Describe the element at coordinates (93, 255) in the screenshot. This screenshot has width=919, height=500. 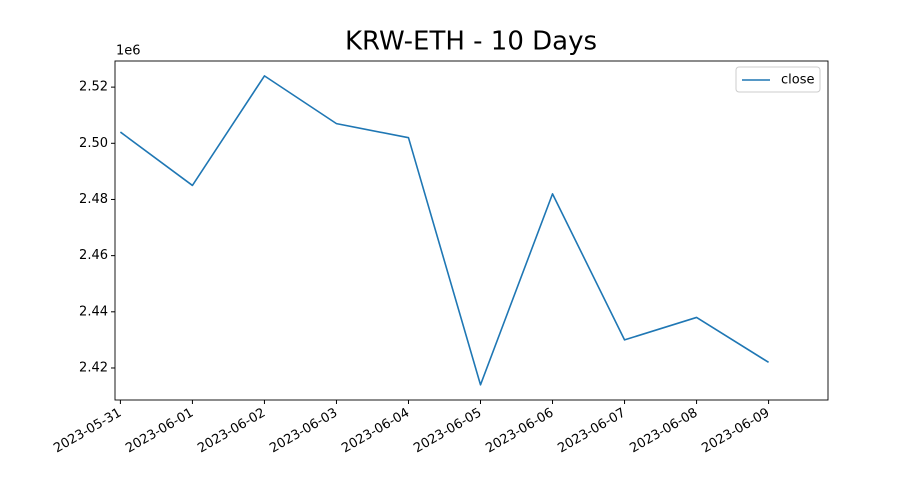
I see `y-tick-label: 2.46` at that location.